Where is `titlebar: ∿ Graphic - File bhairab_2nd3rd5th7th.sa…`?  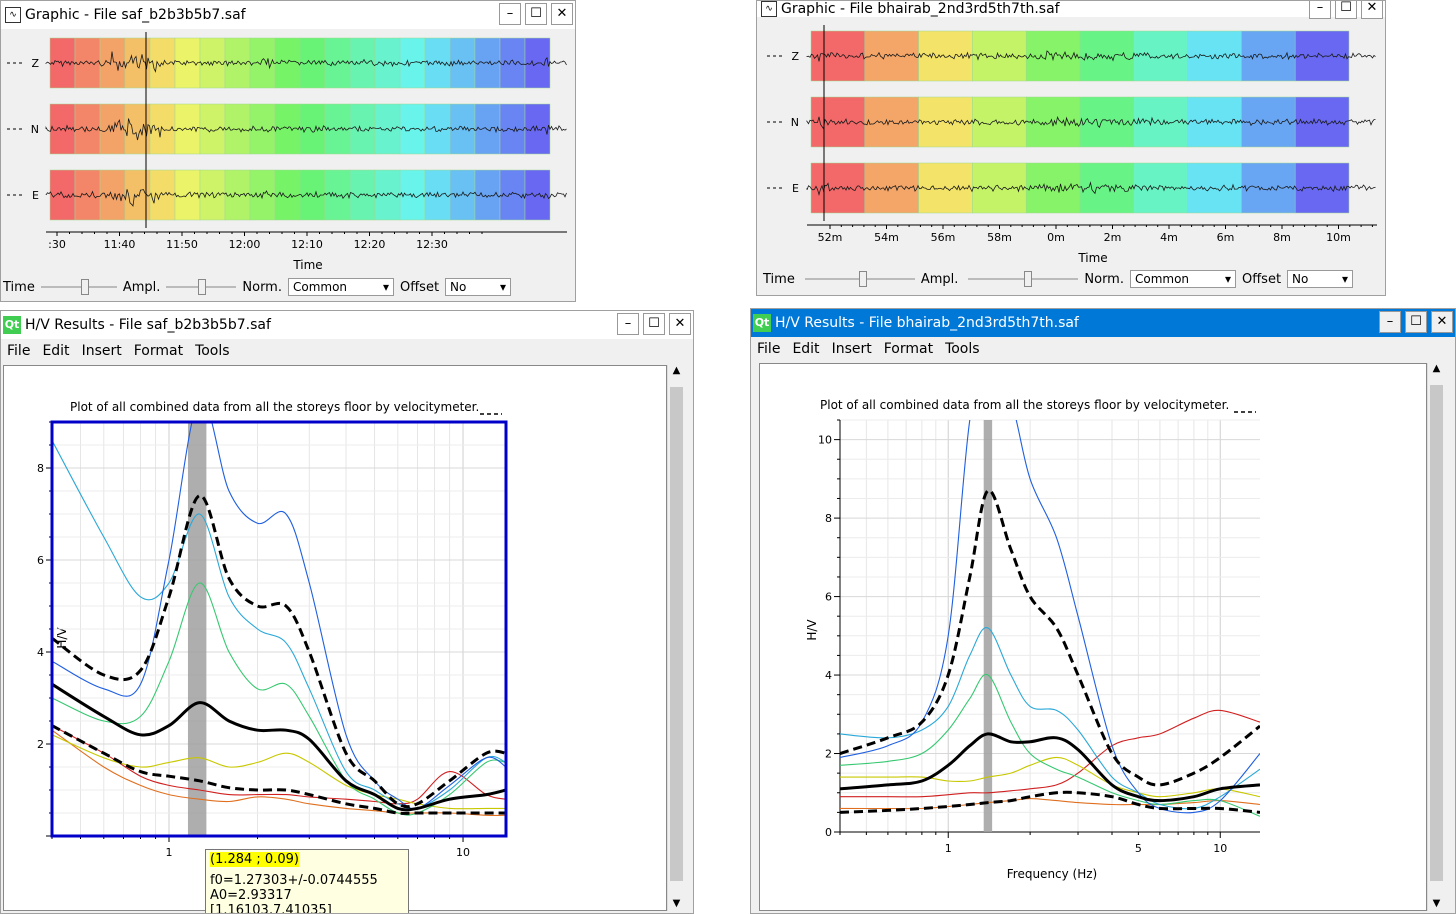
titlebar: ∿ Graphic - File bhairab_2nd3rd5th7th.sa… is located at coordinates (1071, 10).